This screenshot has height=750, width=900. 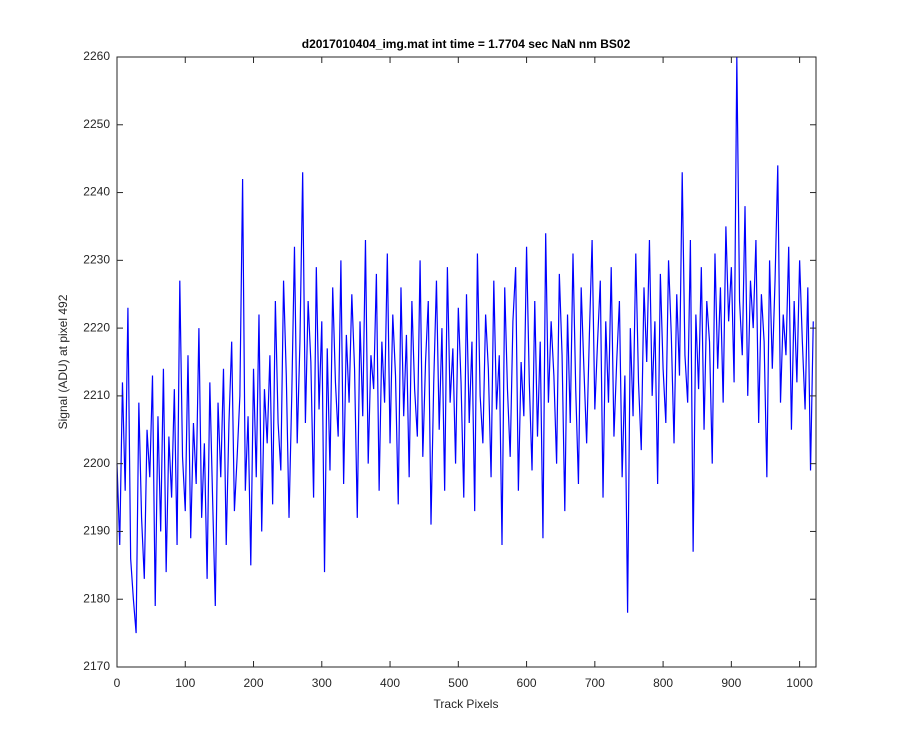 I want to click on x-axis-label: Track Pixels, so click(x=466, y=704).